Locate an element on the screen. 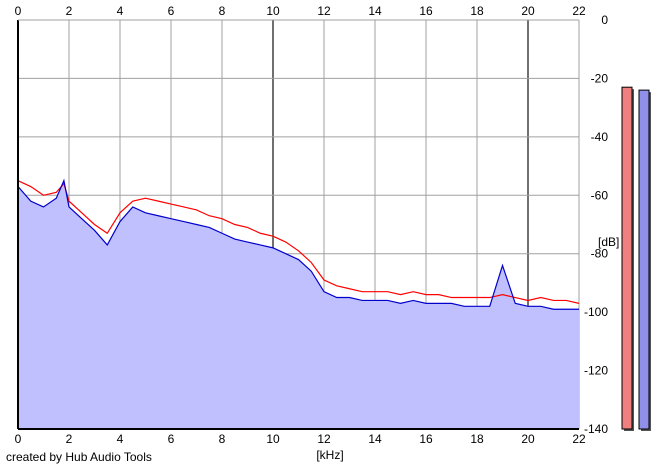  x-tick-label-bottom: 2 is located at coordinates (69, 439).